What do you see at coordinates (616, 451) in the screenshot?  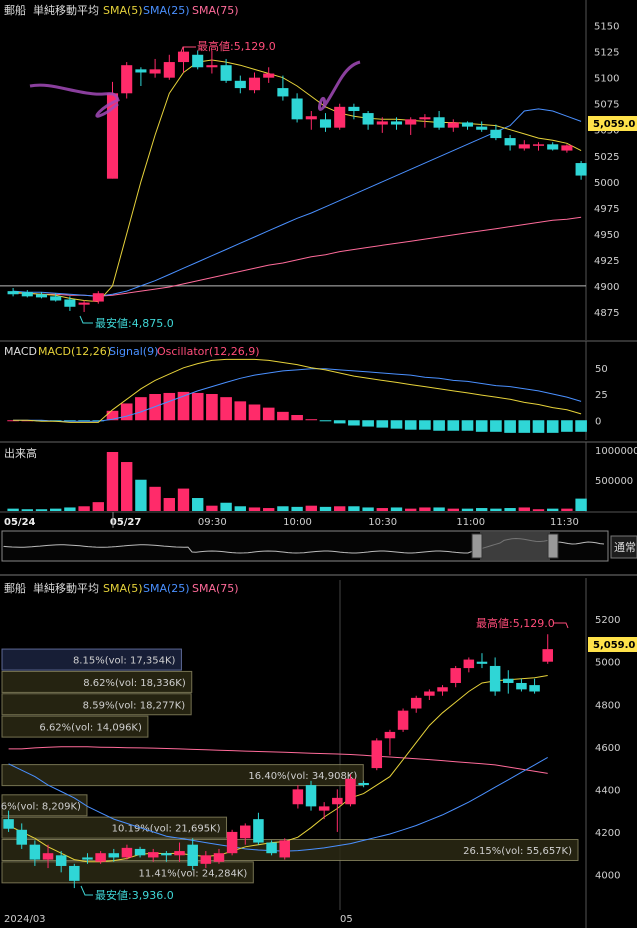 I see `volume-ytick-1000000: 1000000` at bounding box center [616, 451].